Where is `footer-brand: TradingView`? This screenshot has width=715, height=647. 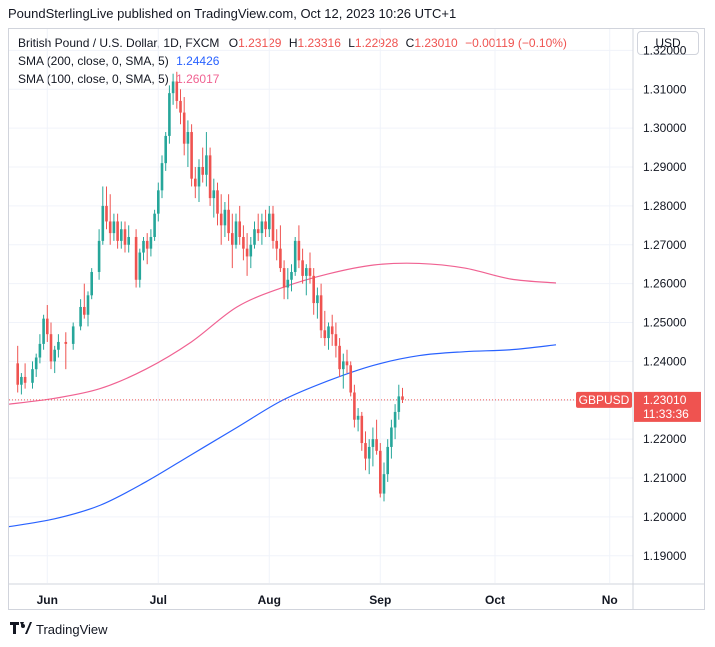 footer-brand: TradingView is located at coordinates (59, 629).